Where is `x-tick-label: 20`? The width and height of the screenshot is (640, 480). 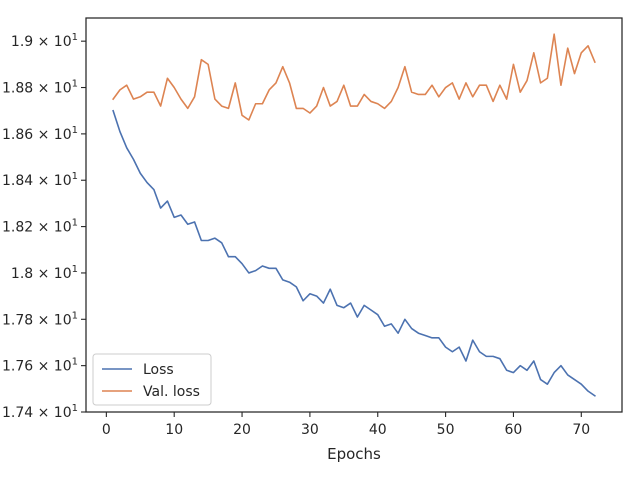
x-tick-label: 20 is located at coordinates (242, 430).